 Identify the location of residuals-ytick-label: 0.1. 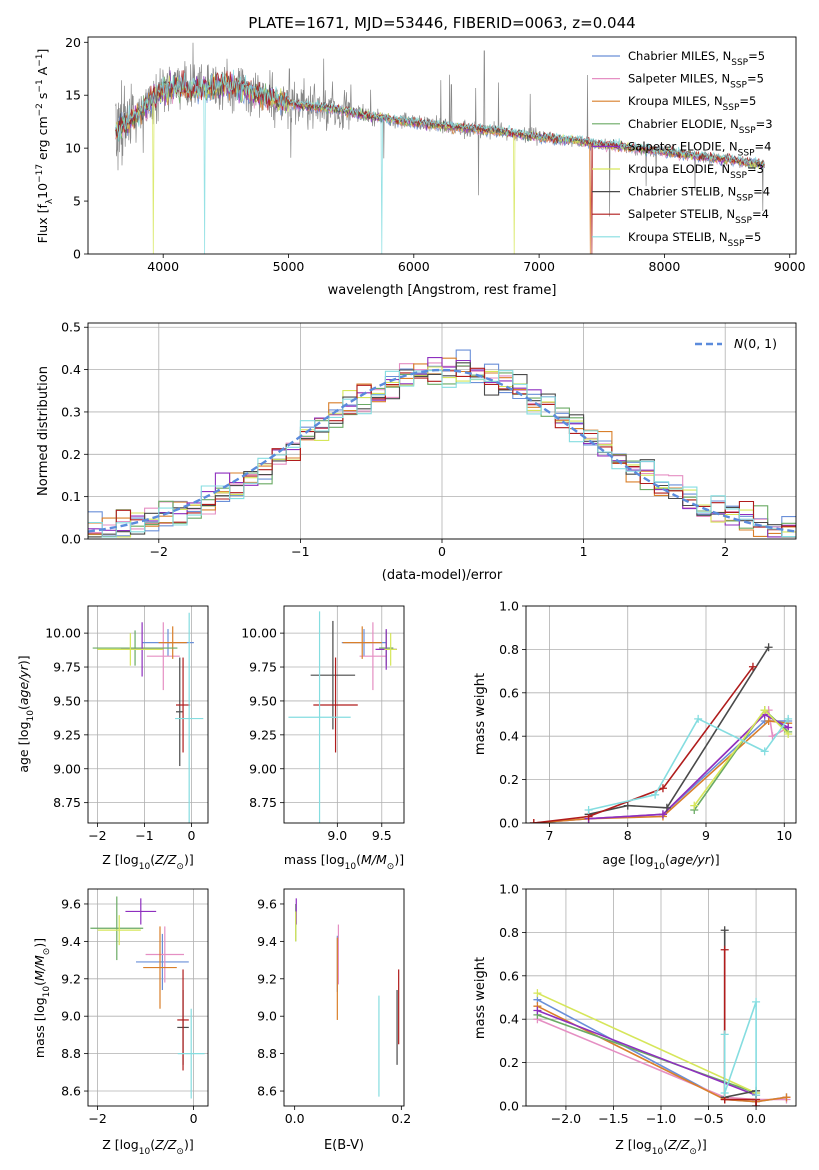
(71, 496).